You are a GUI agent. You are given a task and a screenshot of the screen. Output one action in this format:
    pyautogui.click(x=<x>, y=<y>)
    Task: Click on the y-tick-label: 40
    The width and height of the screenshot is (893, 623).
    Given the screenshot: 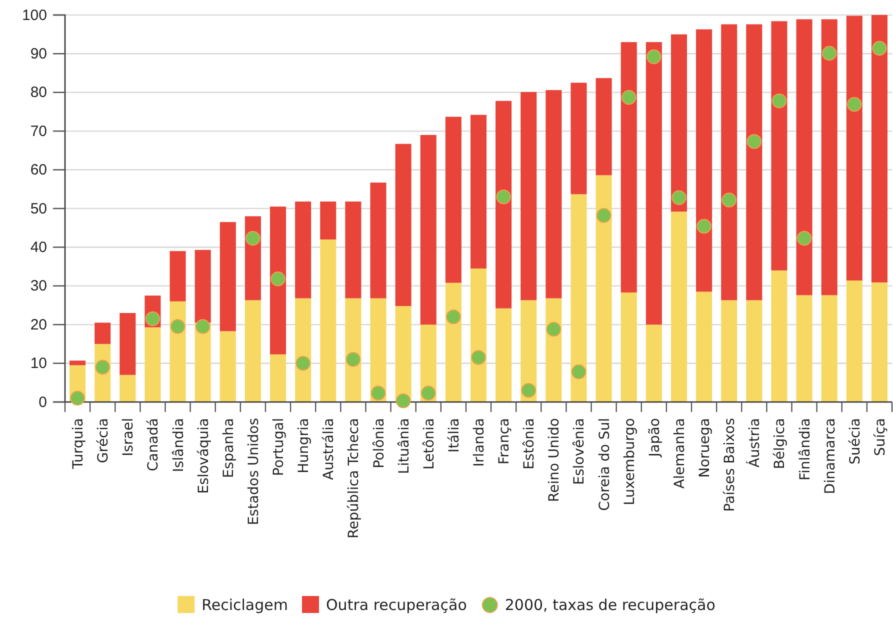 What is the action you would take?
    pyautogui.click(x=38, y=247)
    